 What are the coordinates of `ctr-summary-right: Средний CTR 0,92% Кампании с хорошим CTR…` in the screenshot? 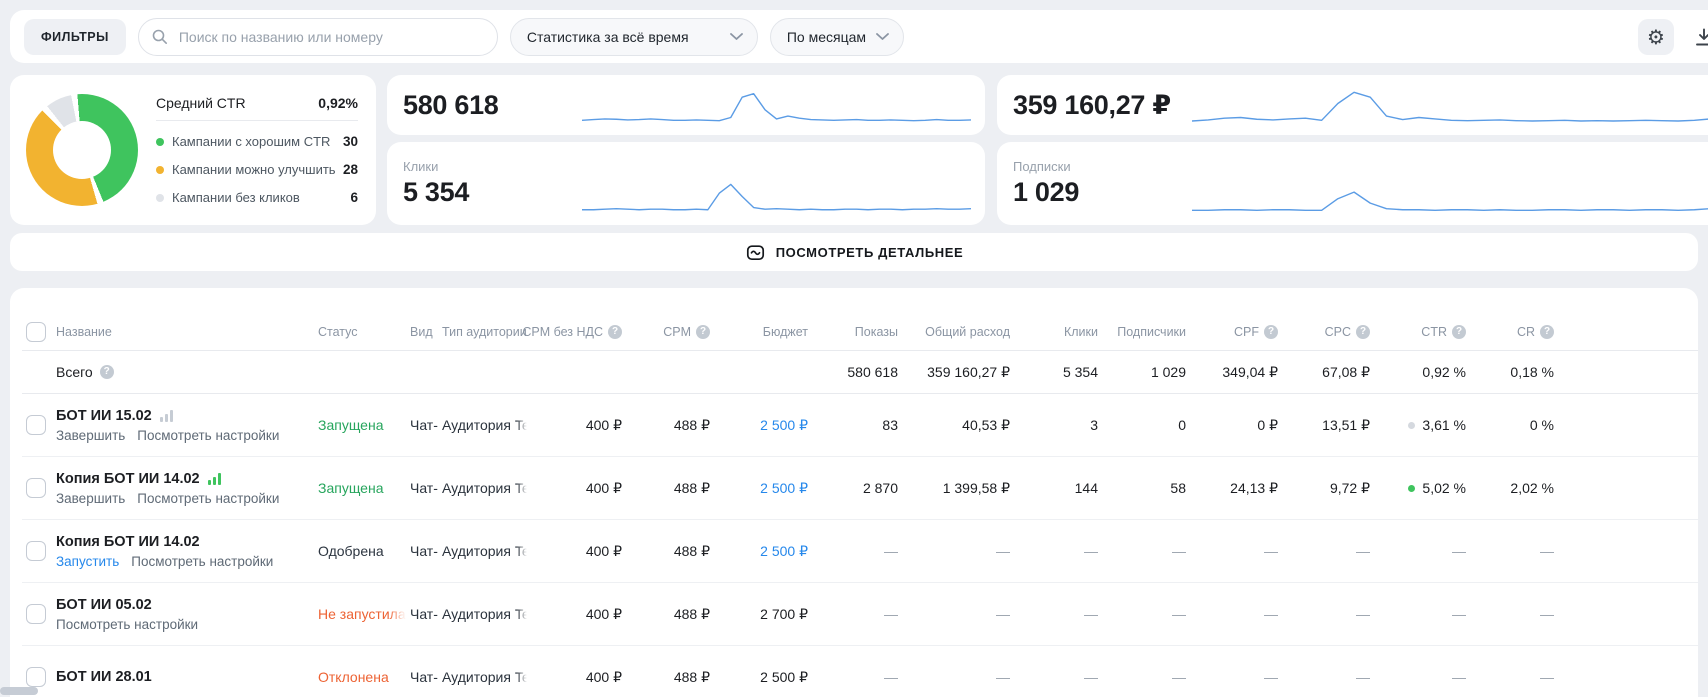 It's located at (257, 150).